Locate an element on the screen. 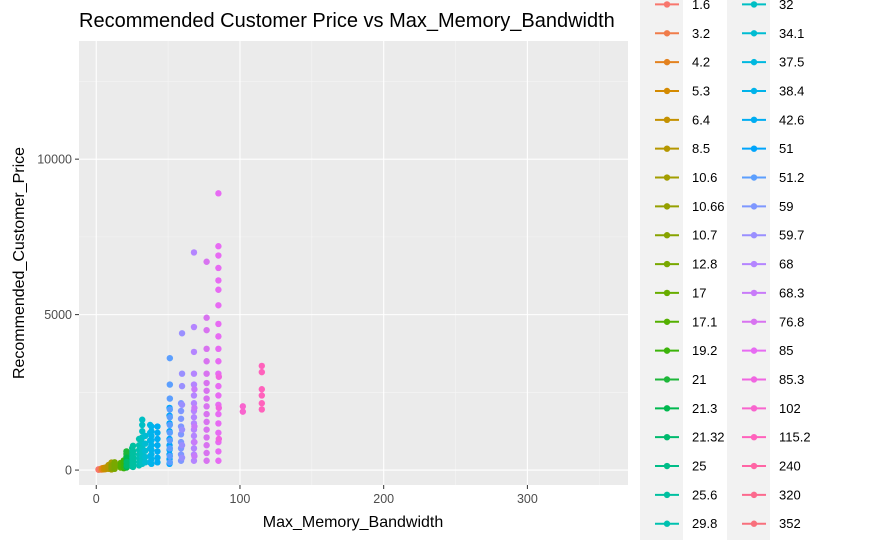 This screenshot has width=875, height=540. legend-label: 25.6 is located at coordinates (704, 494).